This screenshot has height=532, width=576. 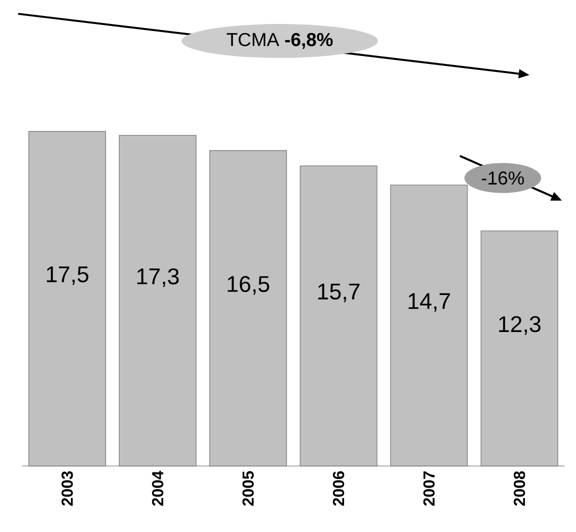 I want to click on data-label: 17,3, so click(x=158, y=278).